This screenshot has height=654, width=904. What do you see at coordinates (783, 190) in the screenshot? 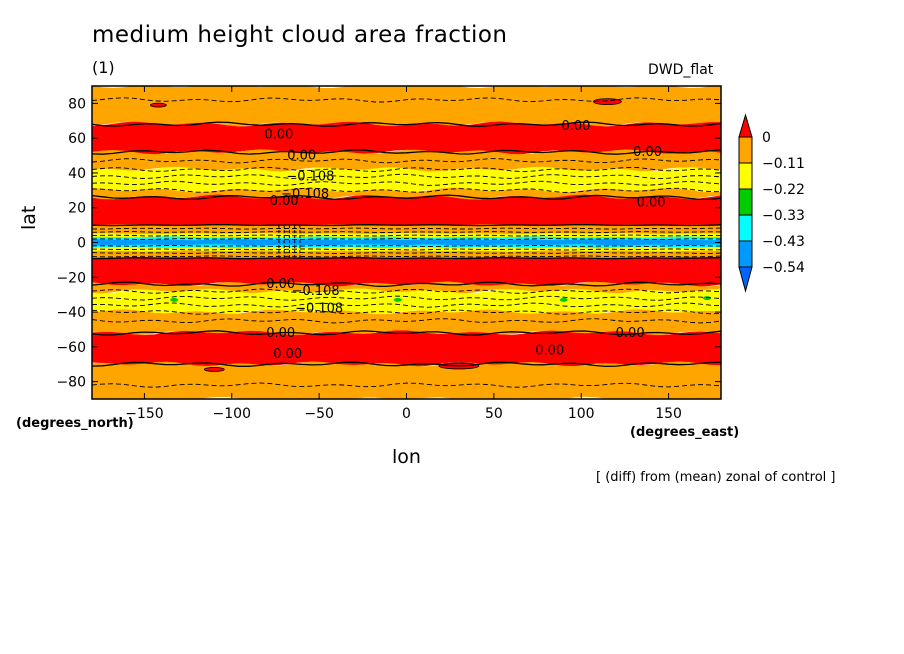
I see `colorbar-label: −0.22` at bounding box center [783, 190].